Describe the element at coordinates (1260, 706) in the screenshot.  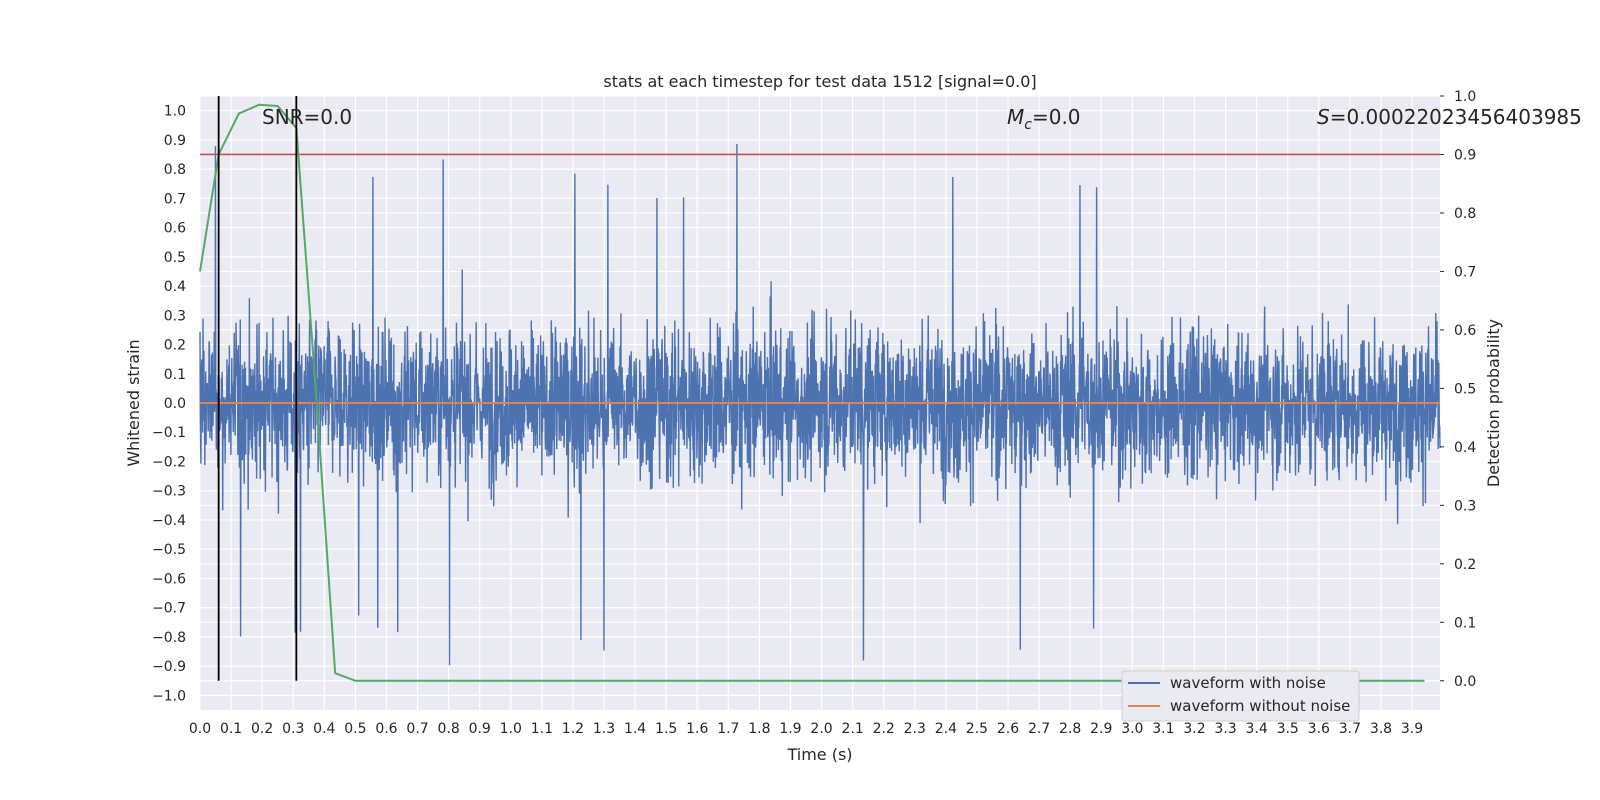
I see `legend-label-clean: waveform without noise` at that location.